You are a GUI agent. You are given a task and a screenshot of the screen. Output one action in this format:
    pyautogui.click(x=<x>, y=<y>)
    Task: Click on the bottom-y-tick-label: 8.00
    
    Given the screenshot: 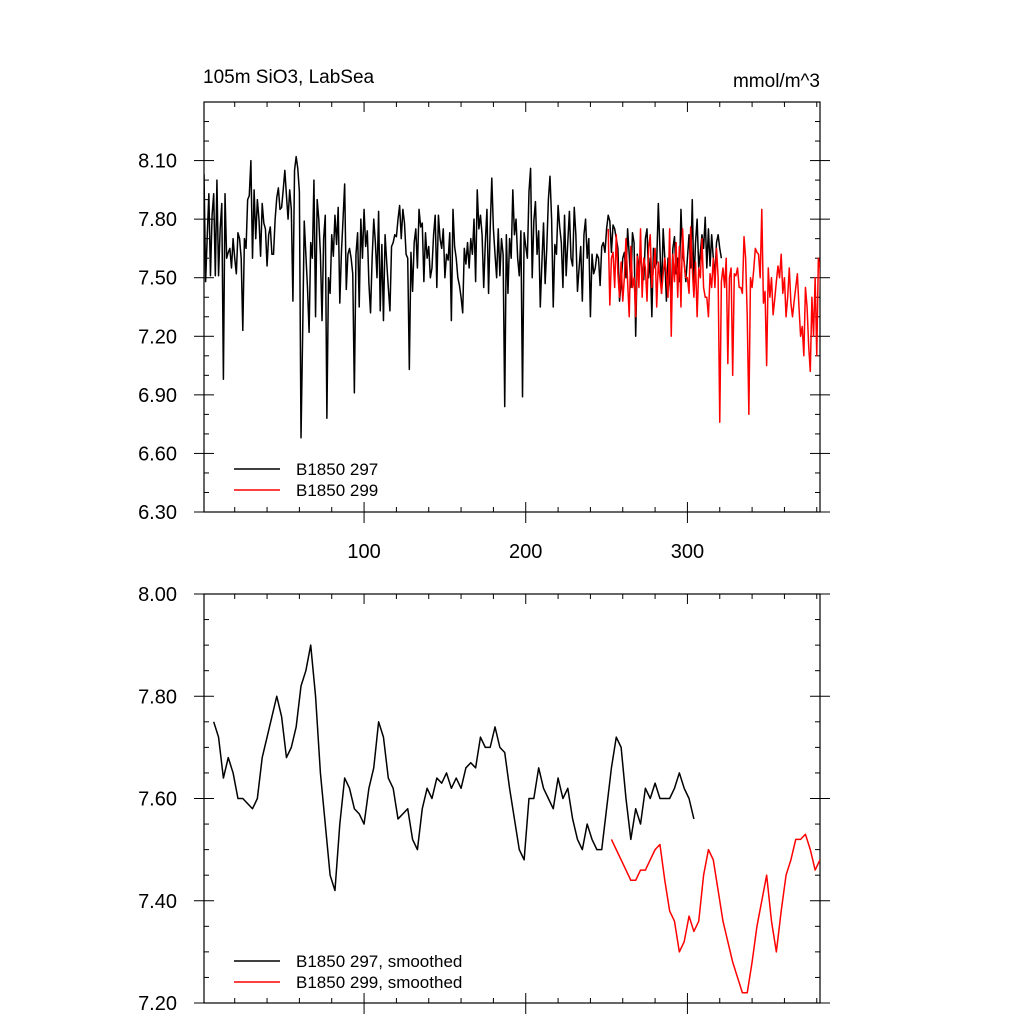 What is the action you would take?
    pyautogui.click(x=157, y=595)
    